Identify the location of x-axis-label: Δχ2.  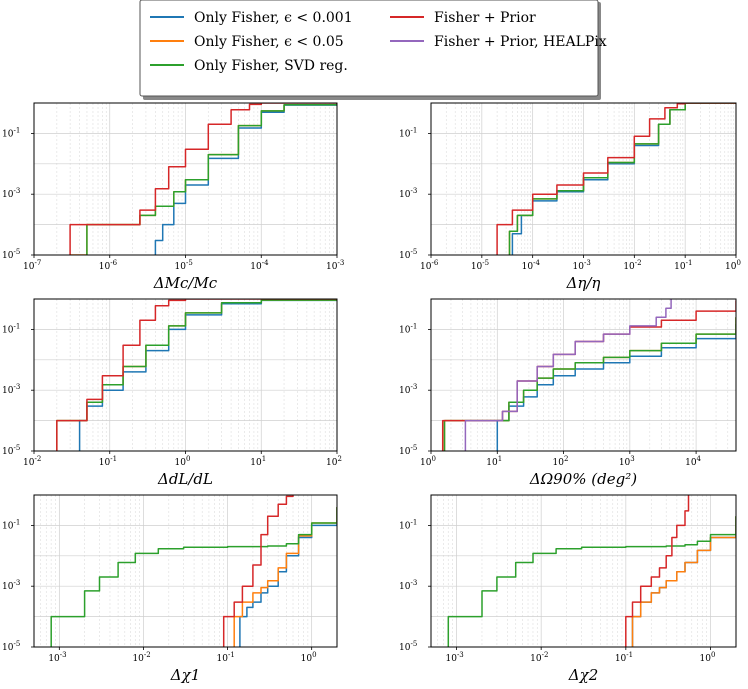
(583, 675).